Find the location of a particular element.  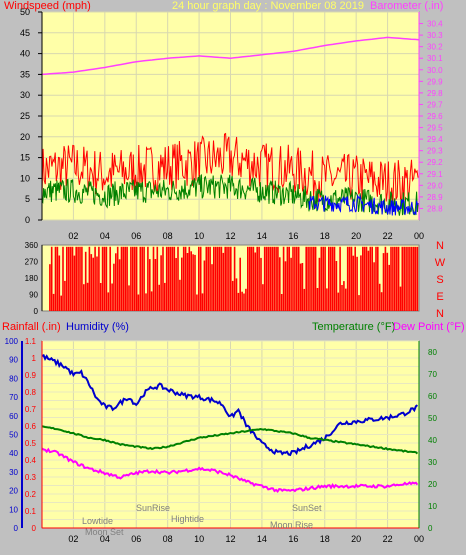

wind-line is located at coordinates (230, 195).